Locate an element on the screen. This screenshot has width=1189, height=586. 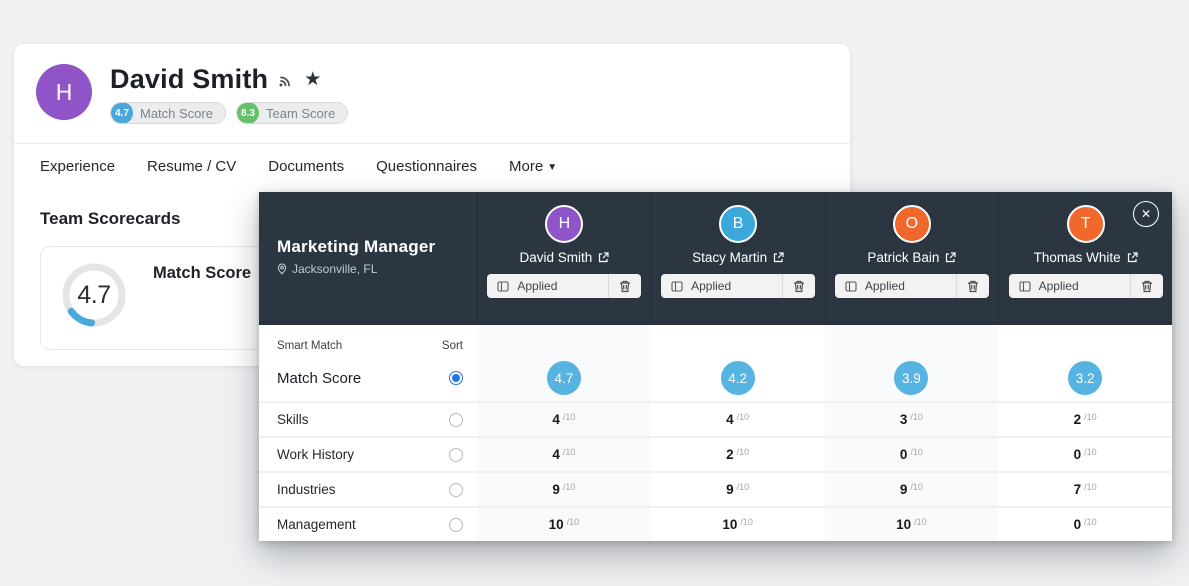
sort-radio-management is located at coordinates (456, 524).